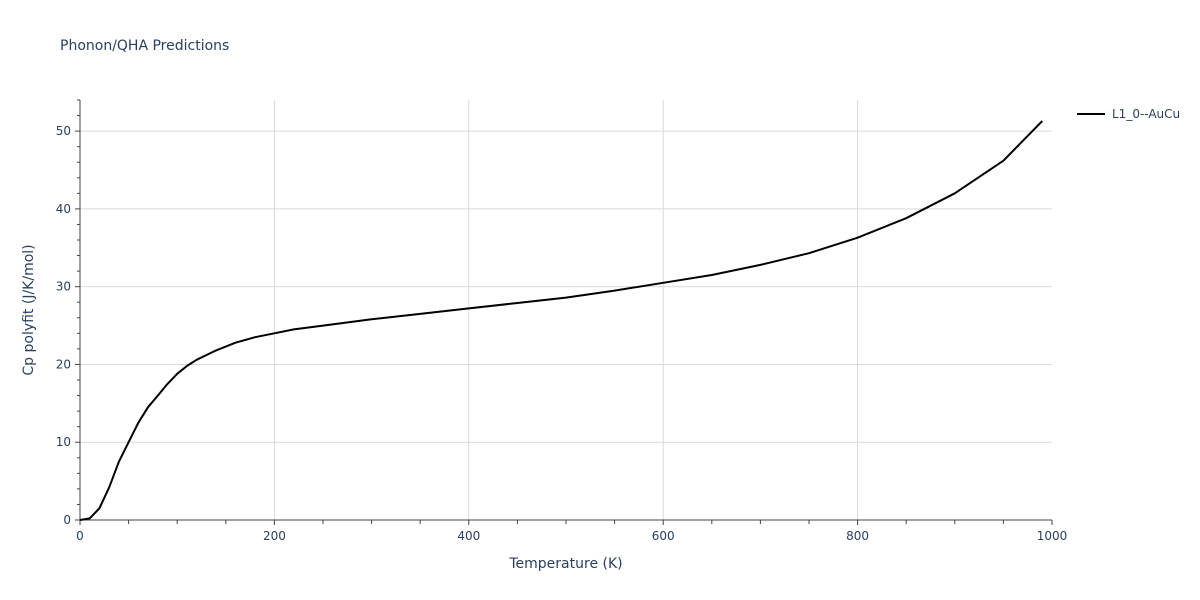 Image resolution: width=1200 pixels, height=600 pixels. I want to click on x-tick-label: 800, so click(857, 536).